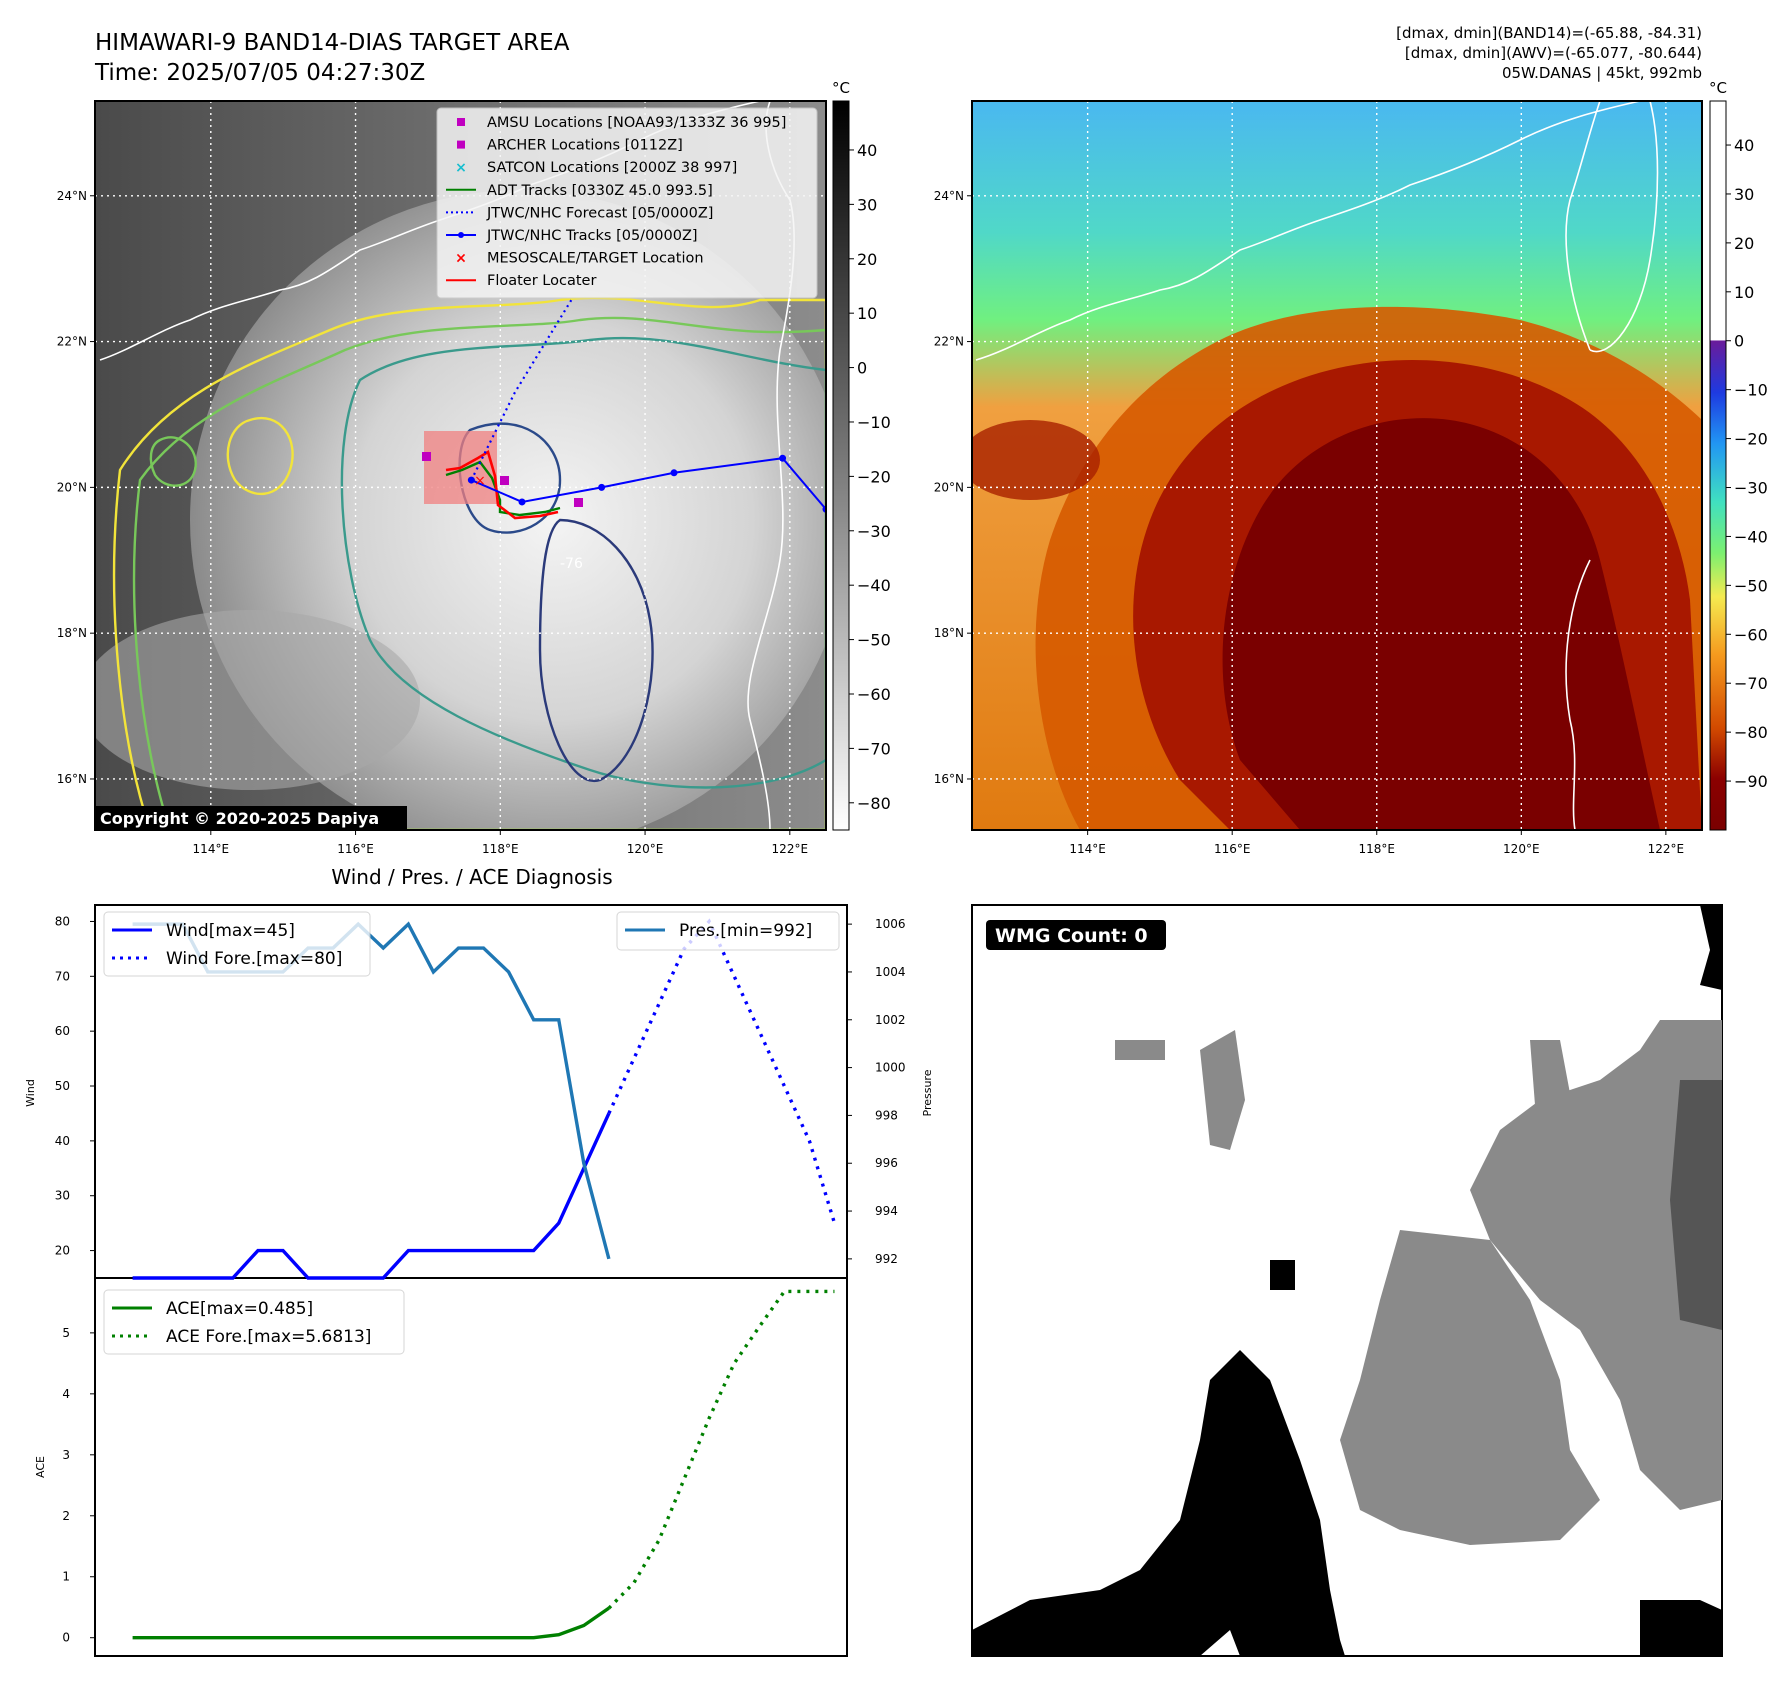 The width and height of the screenshot is (1788, 1694). Describe the element at coordinates (254, 959) in the screenshot. I see `wind-fore-legend-label: Wind Fore.[max=80]` at that location.